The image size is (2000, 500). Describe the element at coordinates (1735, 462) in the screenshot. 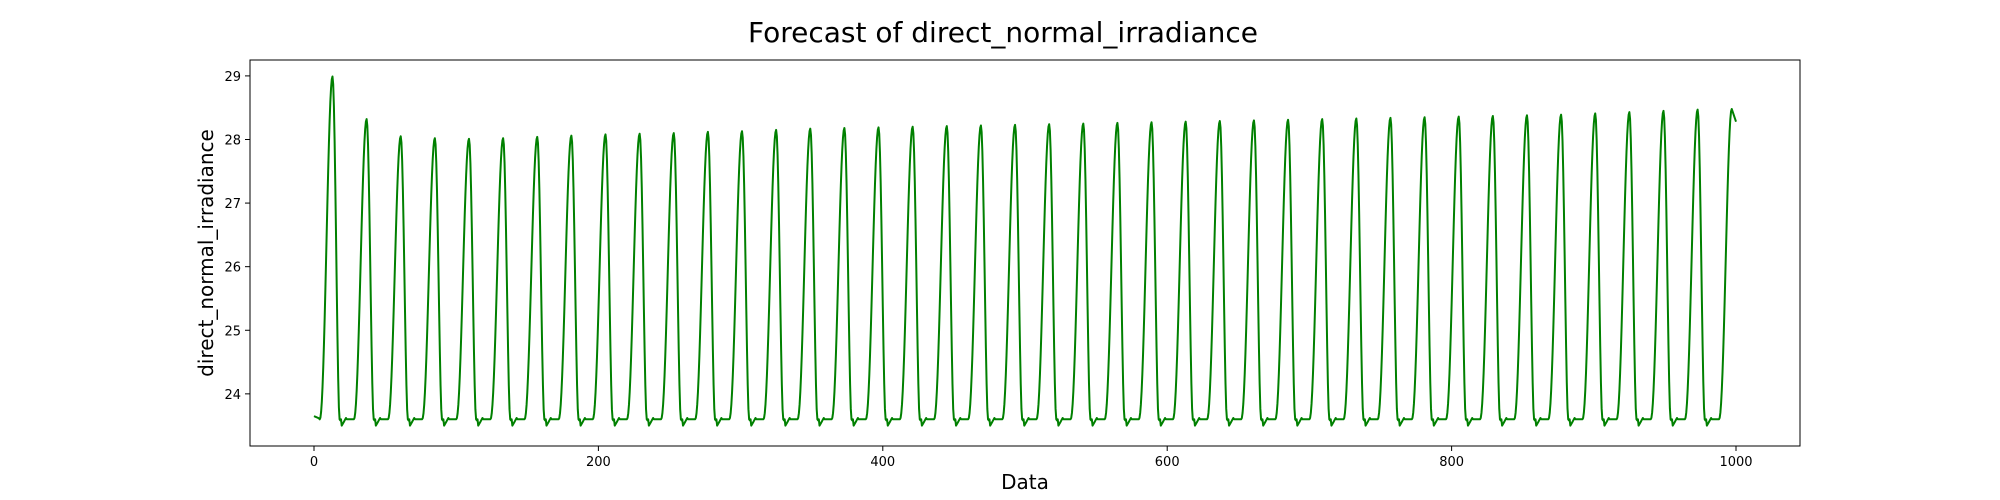

I see `x-tick-label: 1000` at that location.